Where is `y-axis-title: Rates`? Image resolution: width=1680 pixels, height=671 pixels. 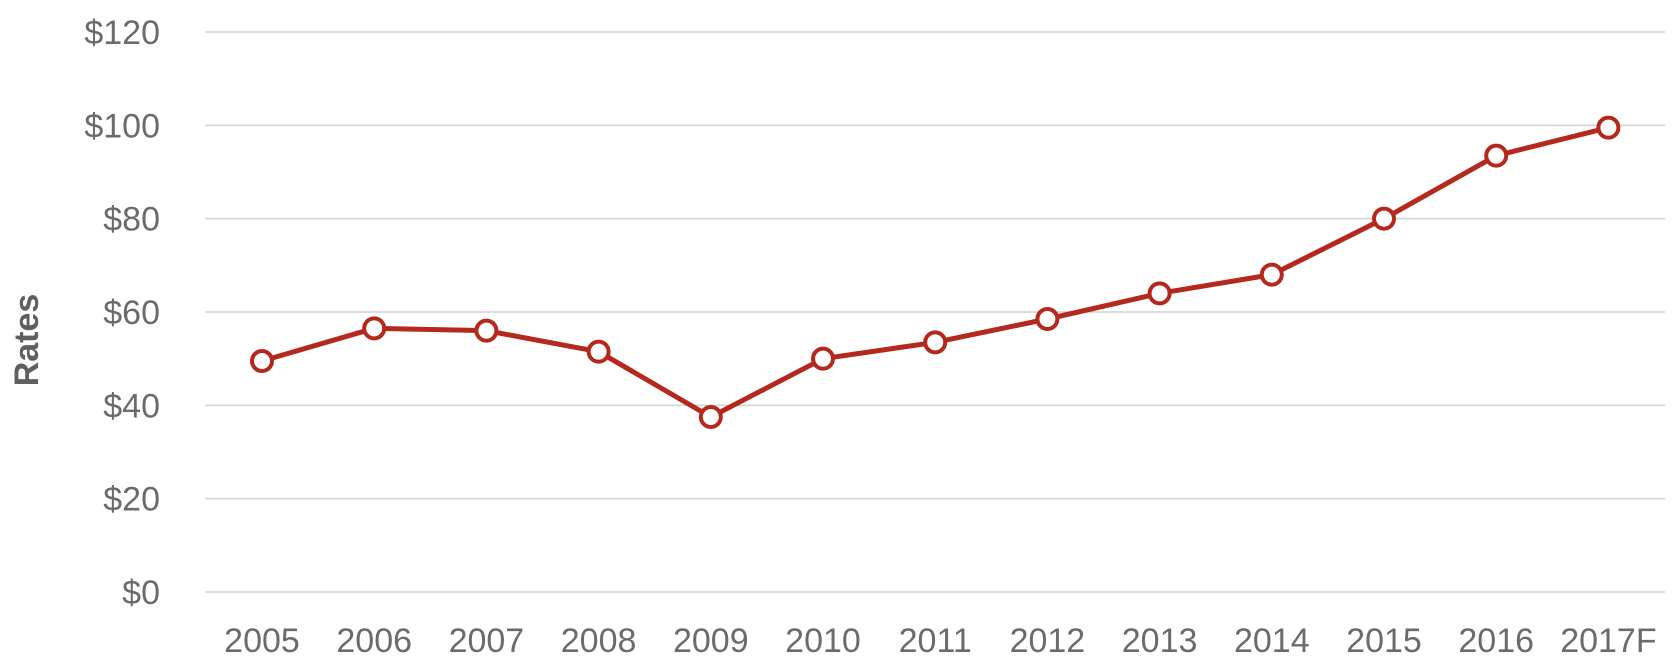 y-axis-title: Rates is located at coordinates (27, 340).